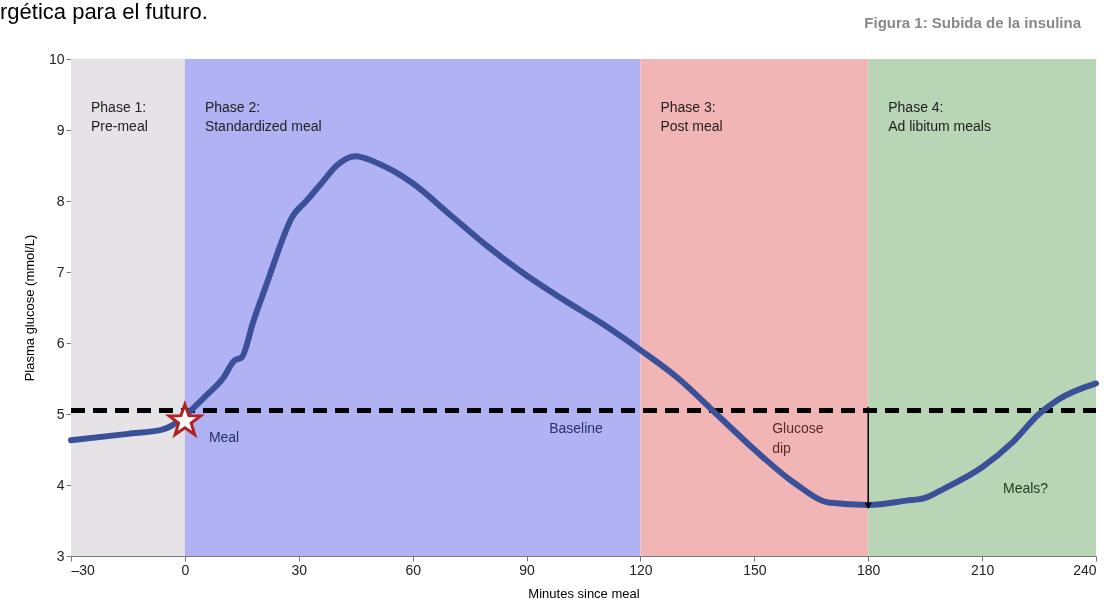 The width and height of the screenshot is (1110, 608). Describe the element at coordinates (56, 58) in the screenshot. I see `y-tick-label: 10` at that location.